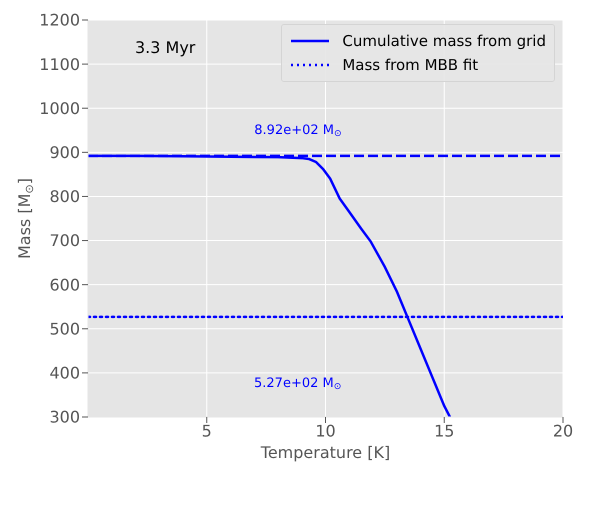  What do you see at coordinates (64, 152) in the screenshot?
I see `y-tick-label: 900` at bounding box center [64, 152].